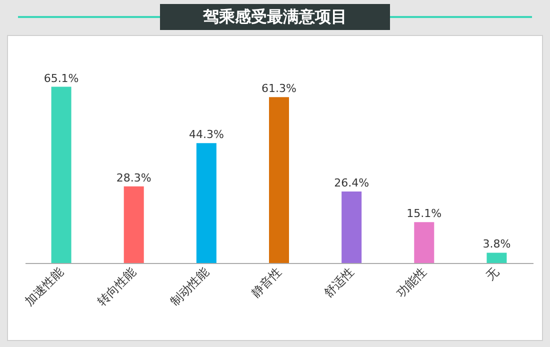  I want to click on x-tick-label: 静音性, so click(266, 282).